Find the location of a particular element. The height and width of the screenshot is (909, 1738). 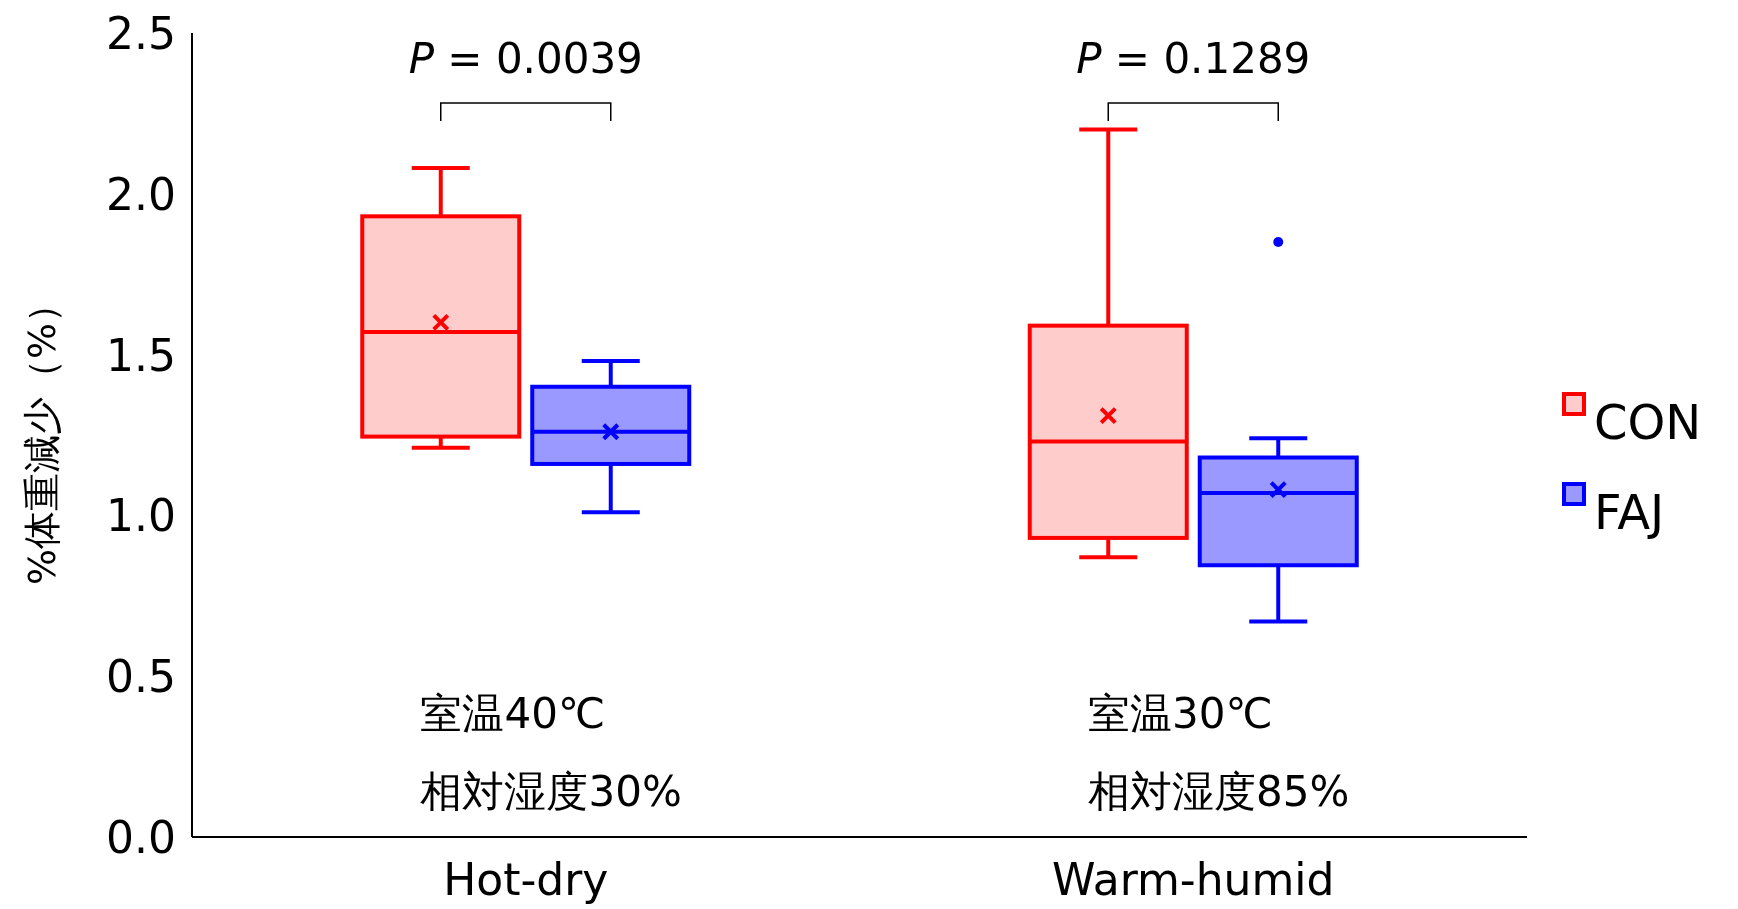

legend-label: FAJ is located at coordinates (1629, 512).